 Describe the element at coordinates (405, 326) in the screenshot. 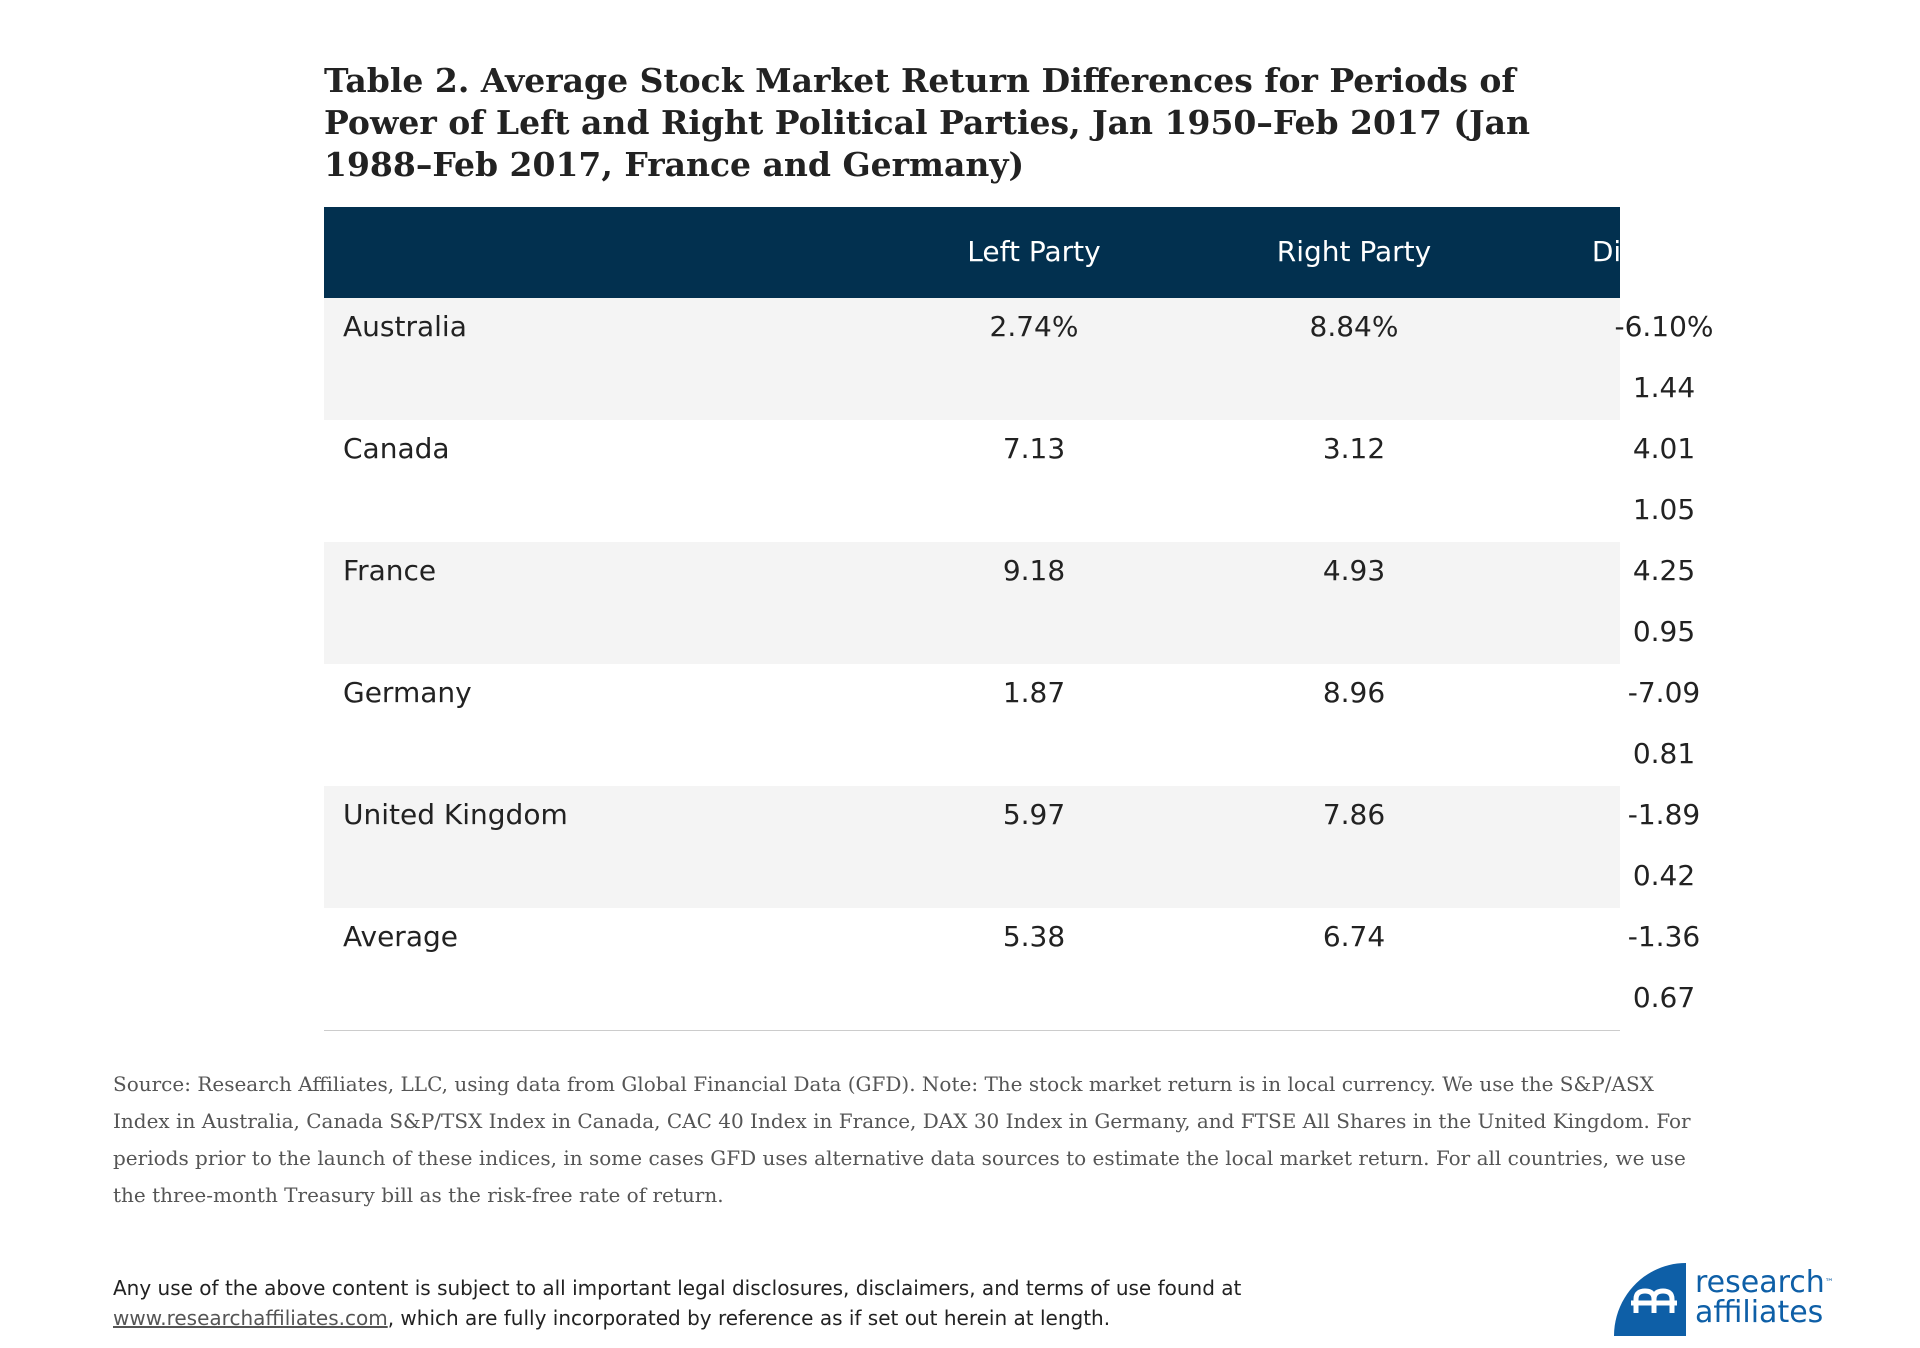

I see `country-cell: Australia` at that location.